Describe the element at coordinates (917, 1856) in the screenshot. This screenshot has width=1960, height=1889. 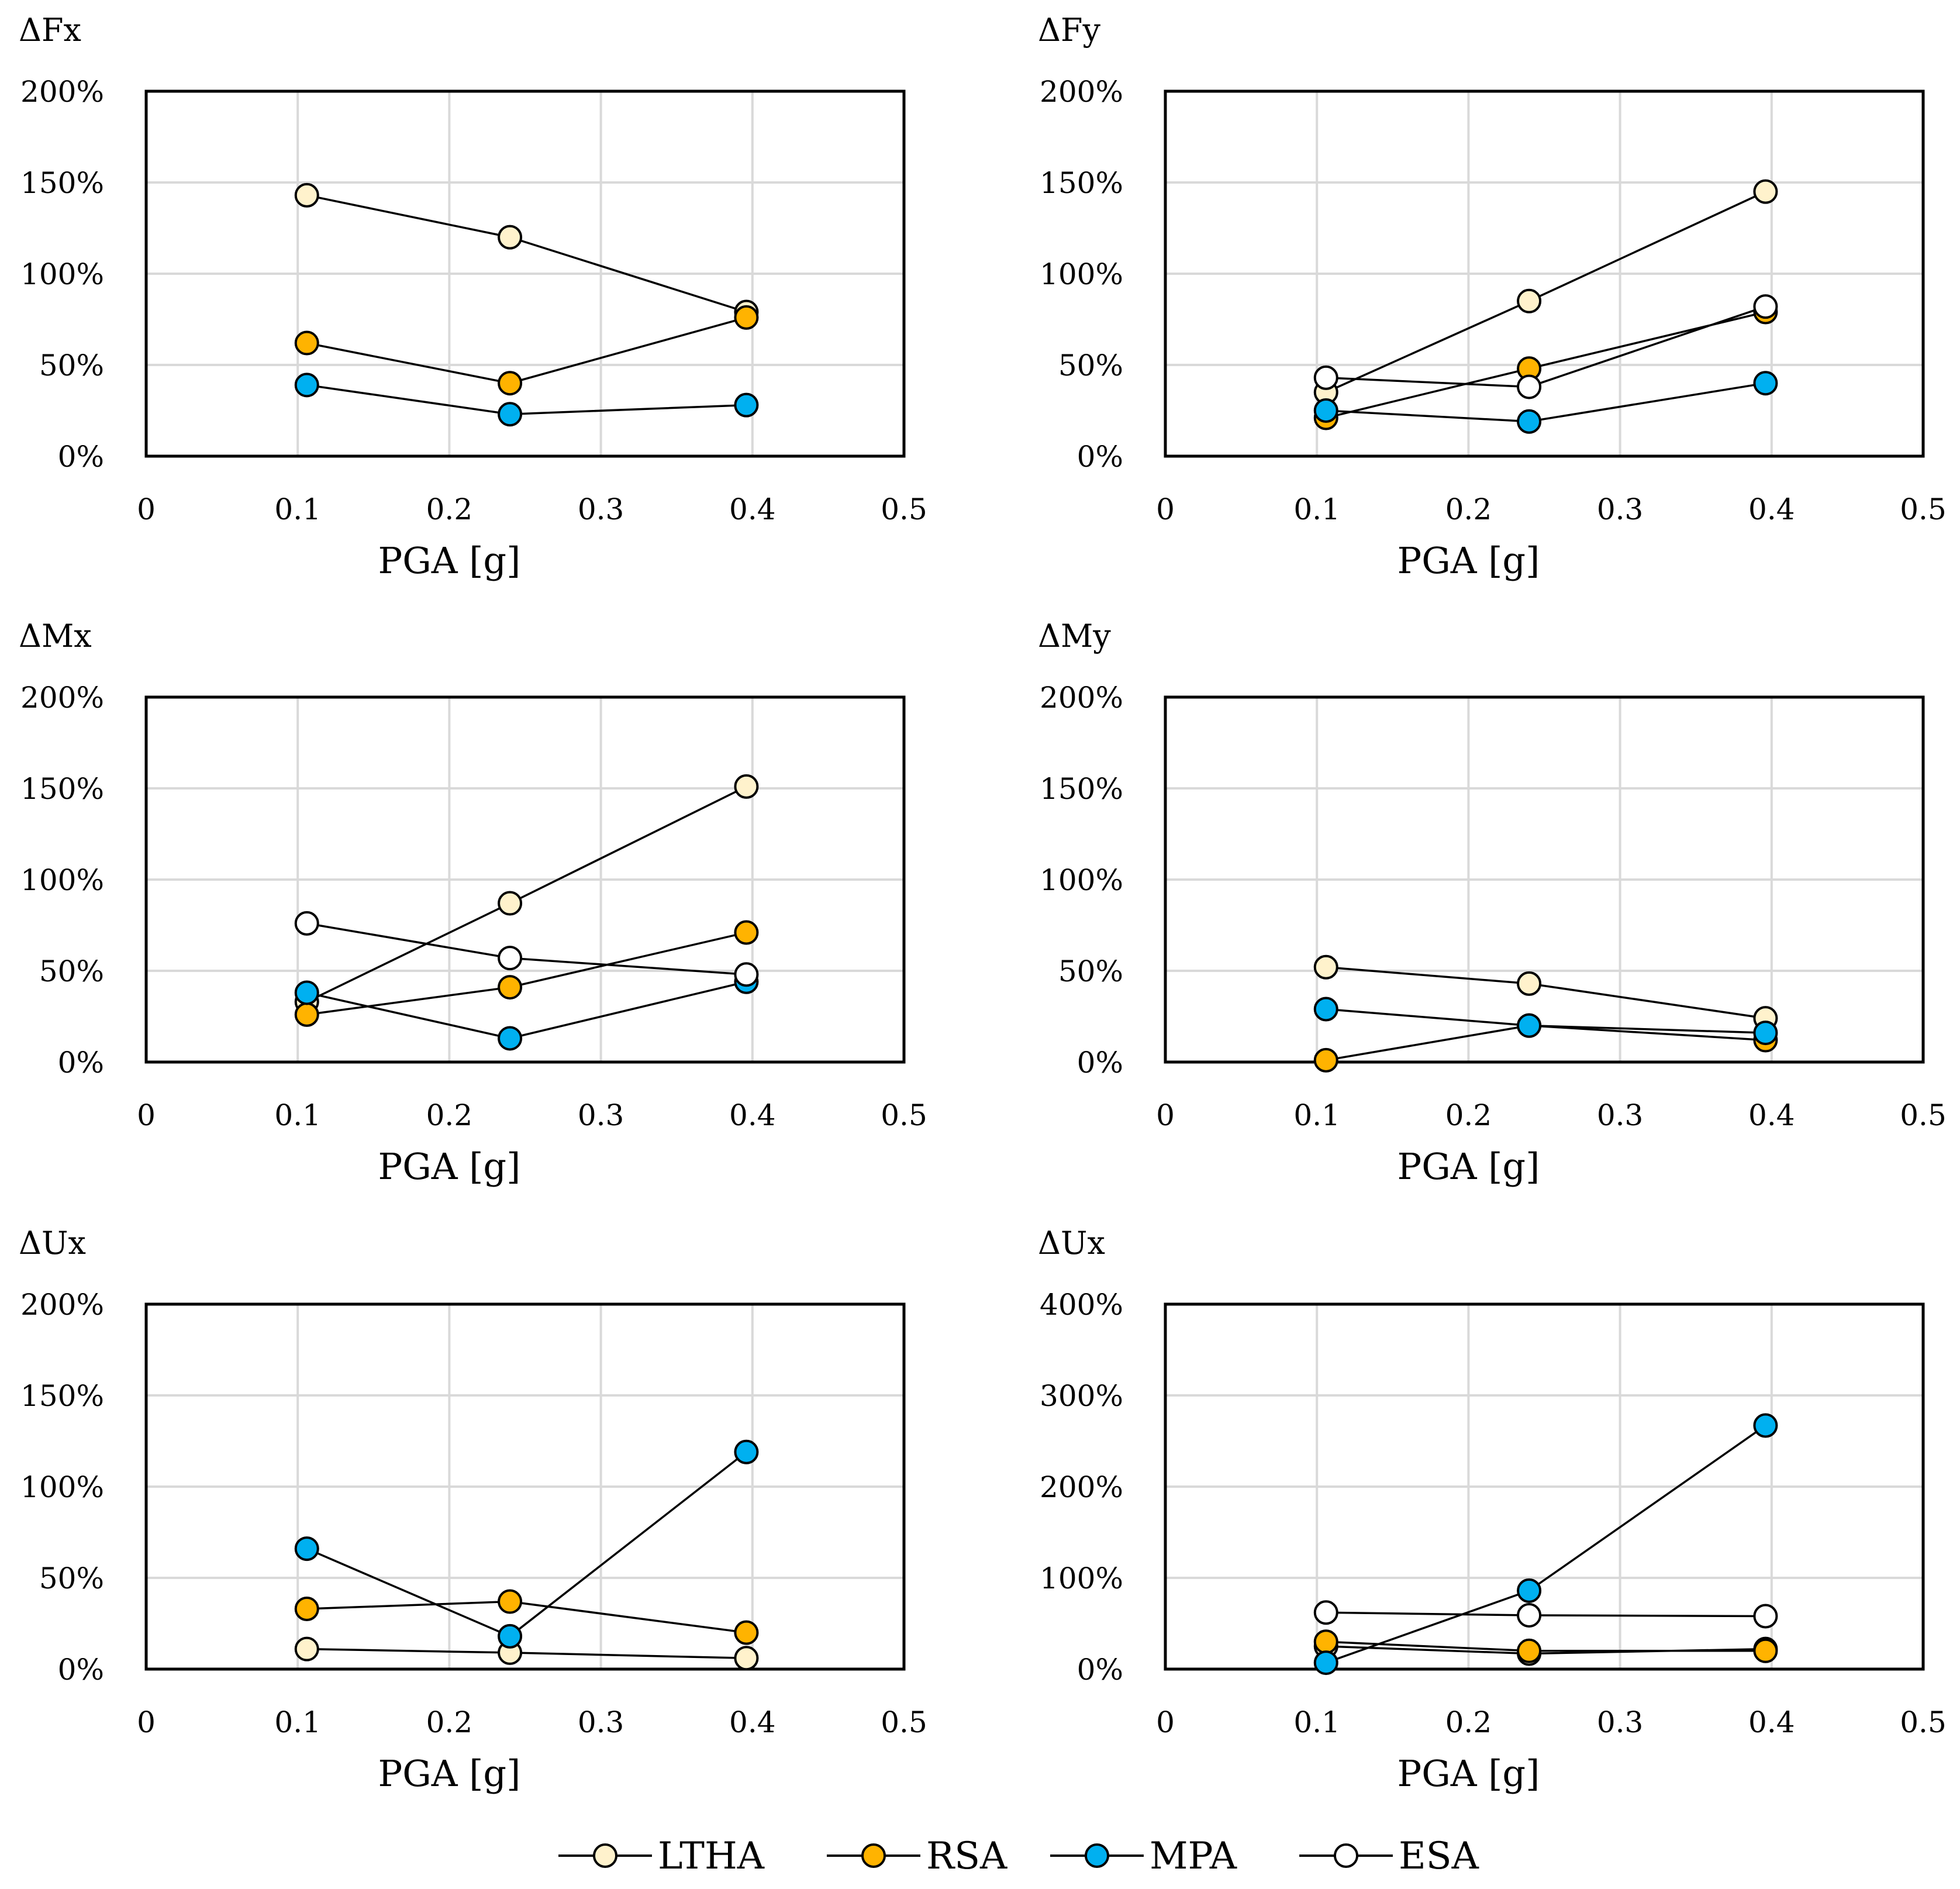
I see `legend-item-rsa: RSA` at that location.